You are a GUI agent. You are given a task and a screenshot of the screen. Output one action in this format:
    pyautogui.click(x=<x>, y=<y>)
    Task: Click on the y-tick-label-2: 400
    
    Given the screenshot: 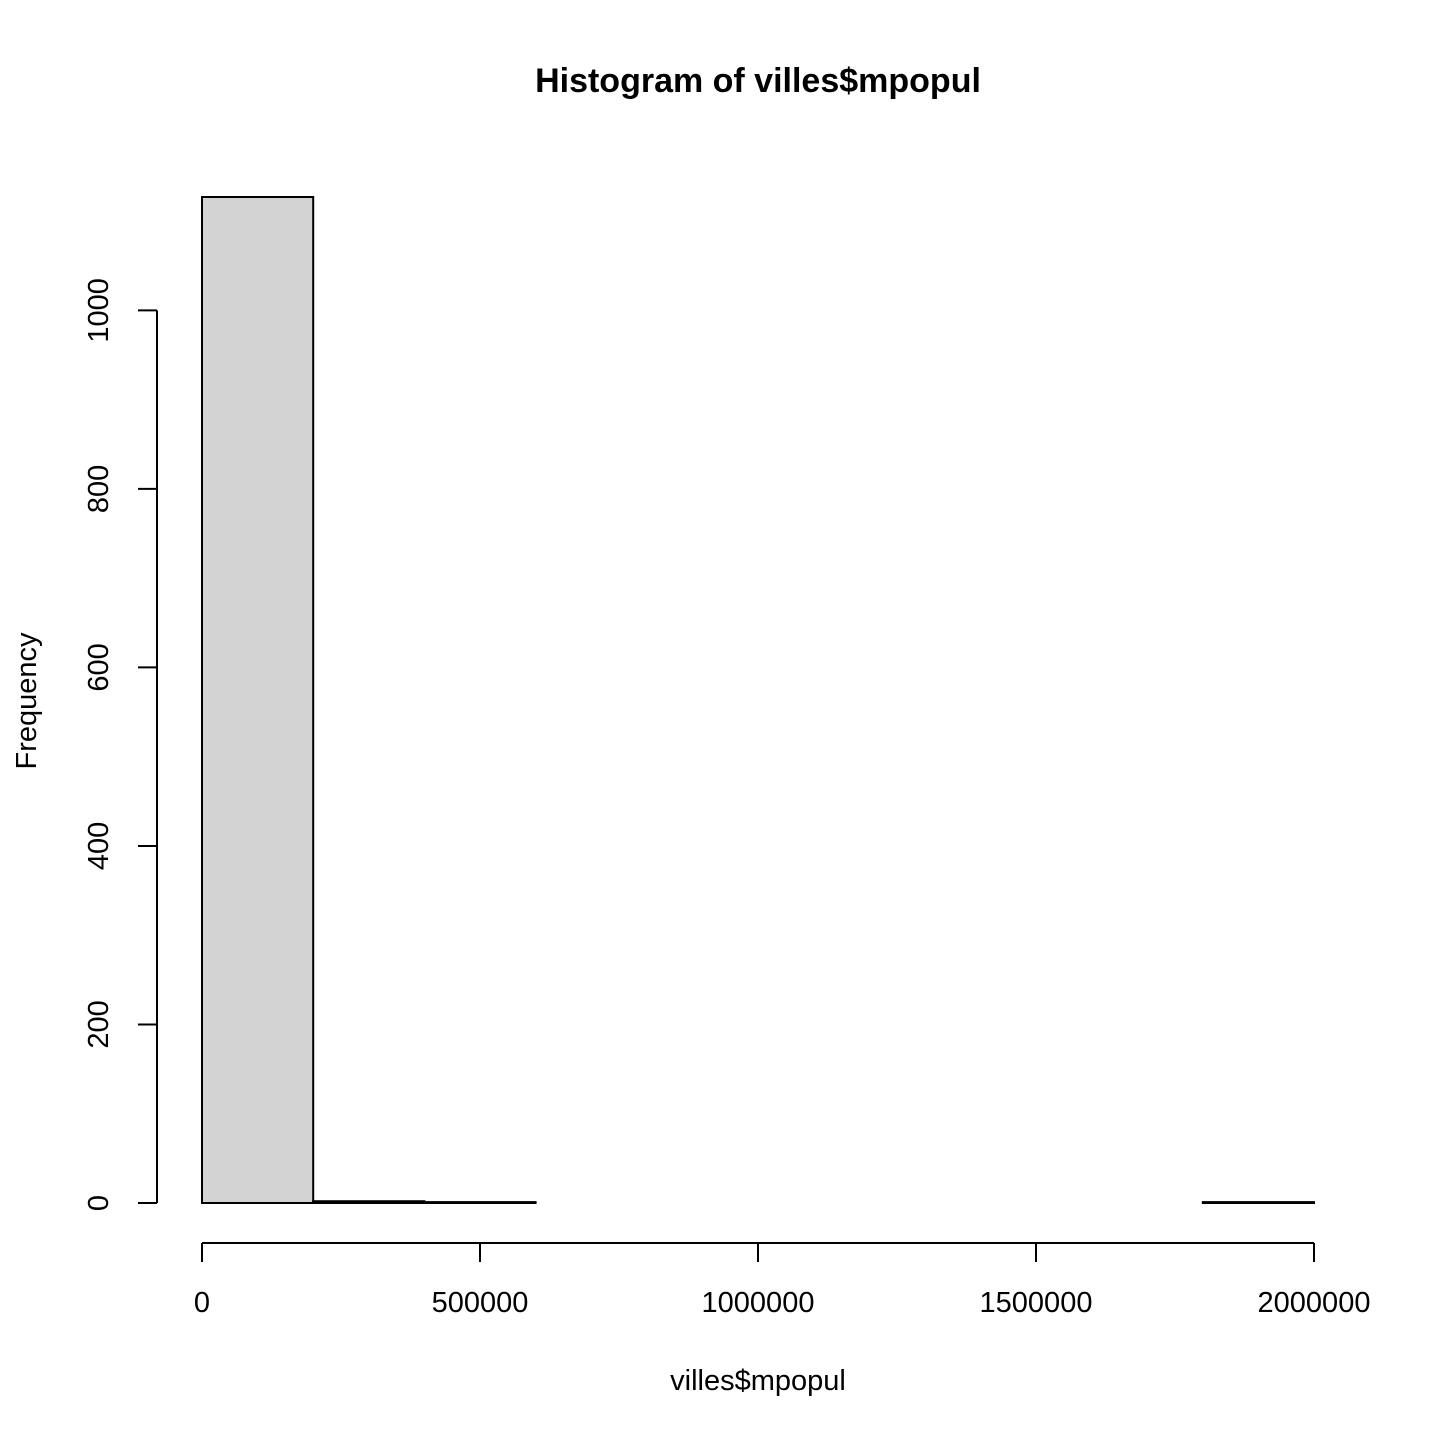 What is the action you would take?
    pyautogui.click(x=99, y=846)
    